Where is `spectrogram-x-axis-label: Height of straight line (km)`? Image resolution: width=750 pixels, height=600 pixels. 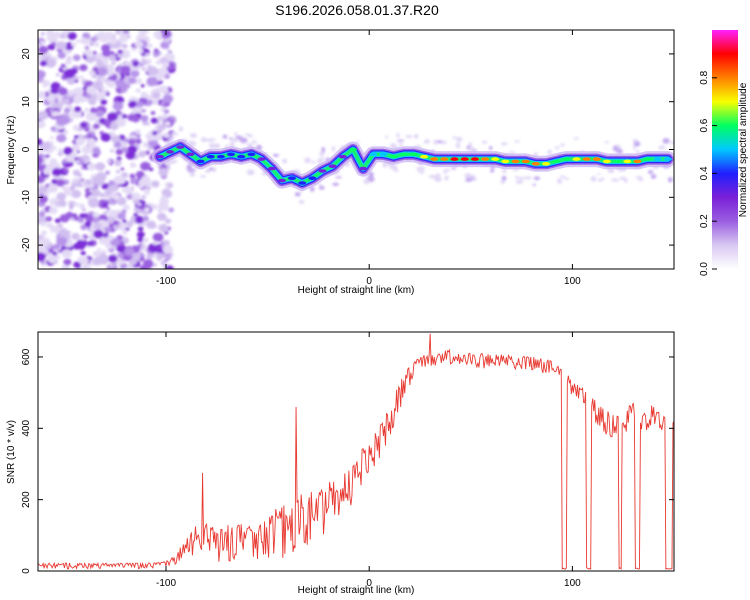 spectrogram-x-axis-label: Height of straight line (km) is located at coordinates (356, 290).